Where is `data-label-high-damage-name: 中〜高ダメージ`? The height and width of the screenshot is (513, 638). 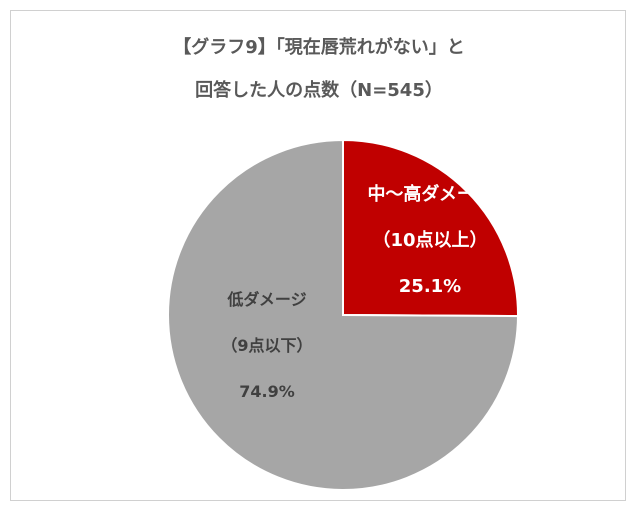 data-label-high-damage-name: 中〜高ダメージ is located at coordinates (429, 194).